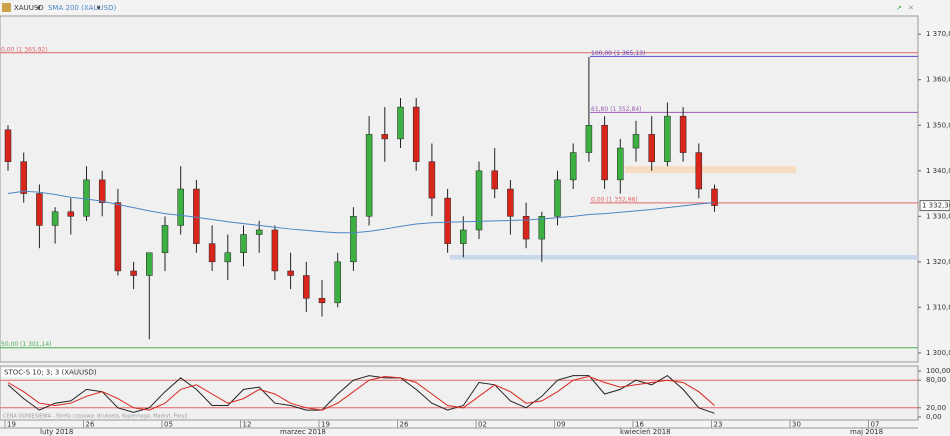  I want to click on month-label: marzec 2018, so click(303, 432).